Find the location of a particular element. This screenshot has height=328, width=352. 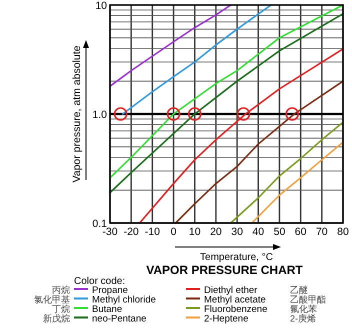

y-axis-title: Vapor pressure, atm absolute is located at coordinates (77, 113).